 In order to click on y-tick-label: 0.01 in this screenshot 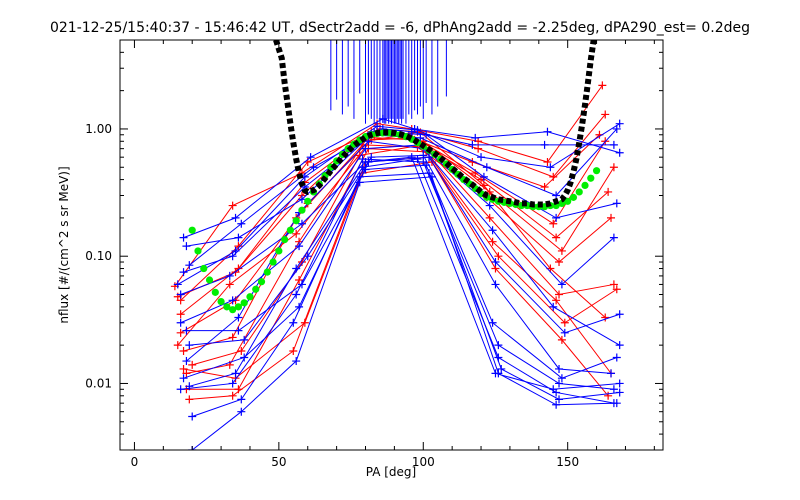, I will do `click(98, 383)`.